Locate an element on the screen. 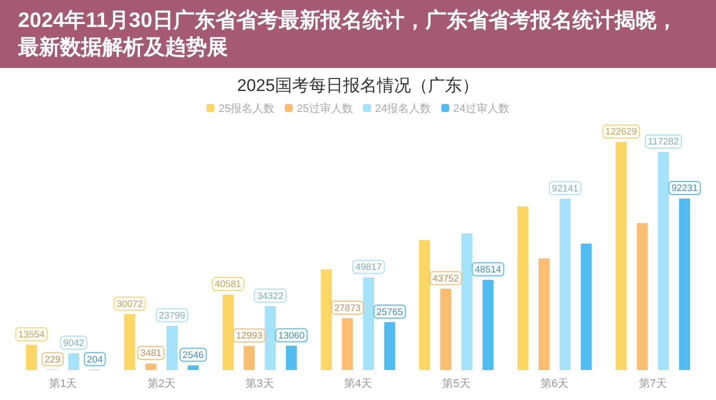  data-label: 92231 is located at coordinates (684, 188).